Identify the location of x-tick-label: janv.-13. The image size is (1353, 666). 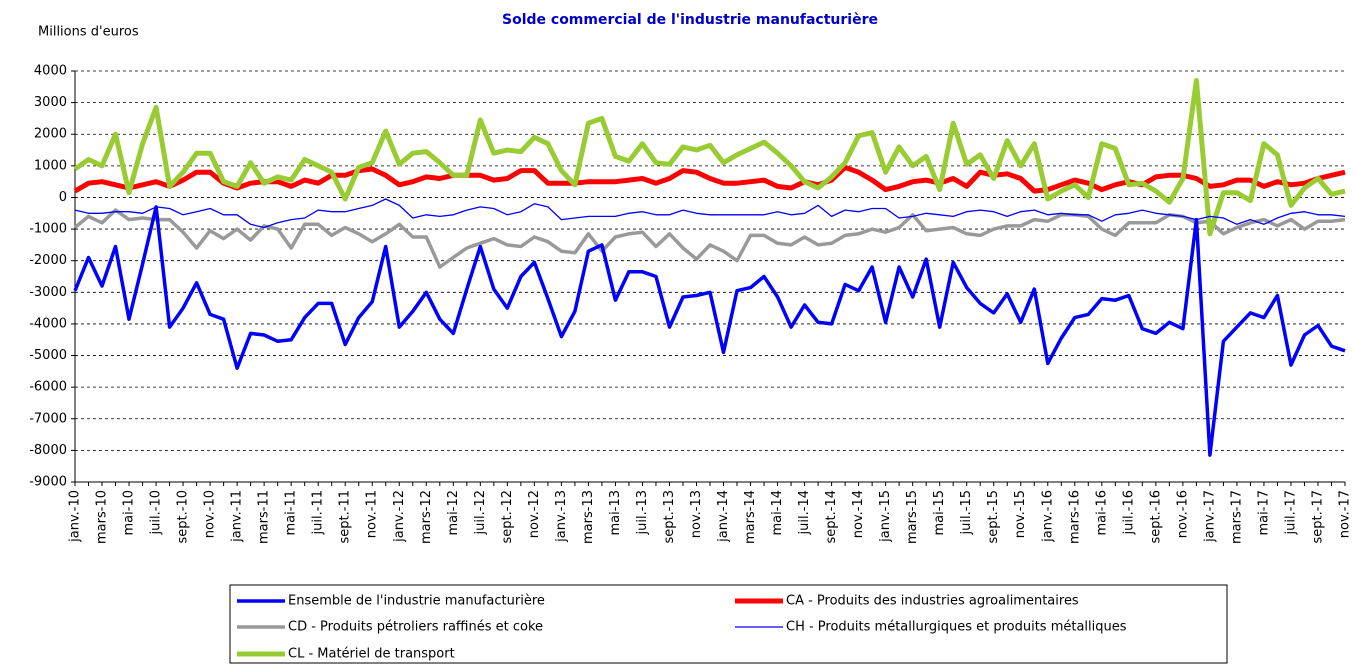
(561, 516).